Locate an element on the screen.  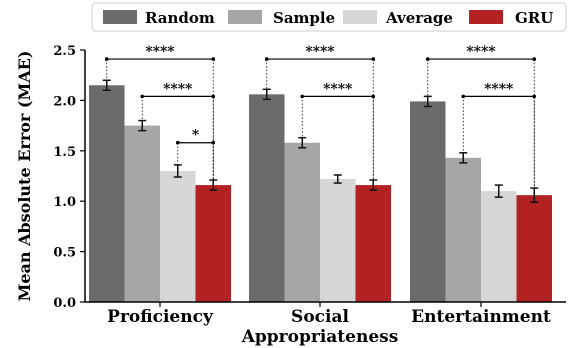
significance-label: * is located at coordinates (196, 136).